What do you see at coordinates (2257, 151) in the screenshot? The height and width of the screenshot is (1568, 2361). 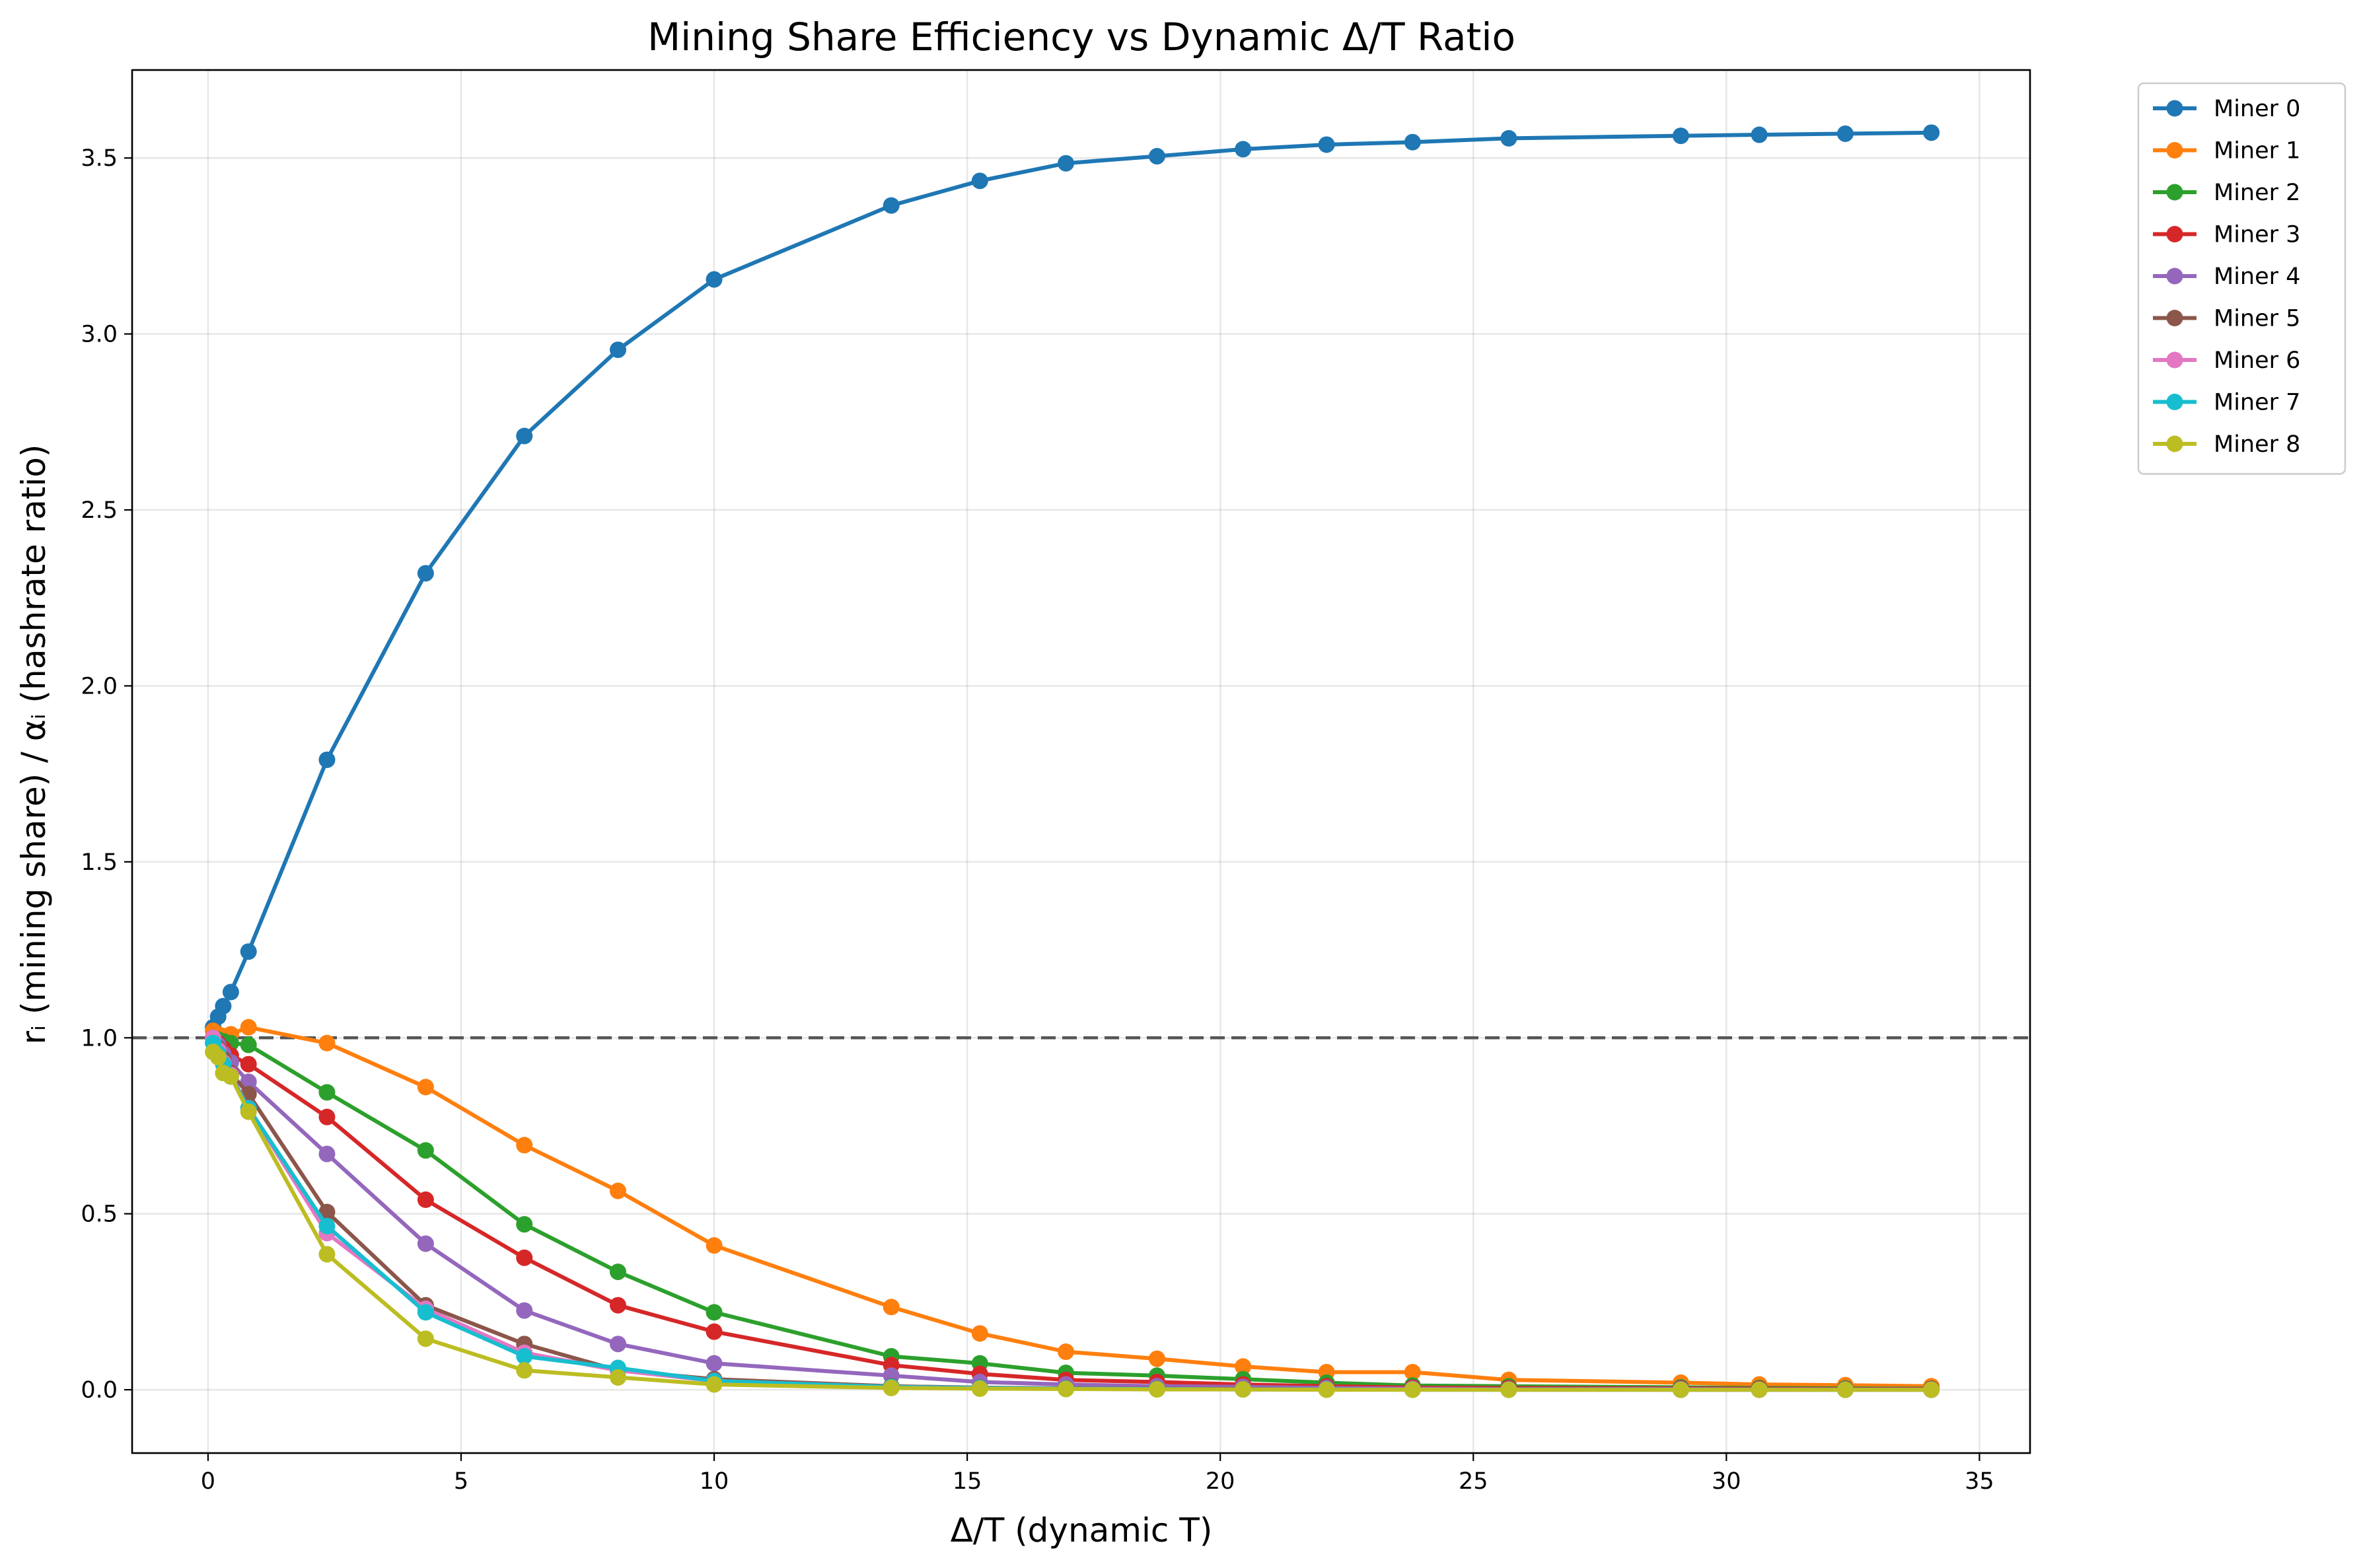 I see `legend-label: Miner 1` at bounding box center [2257, 151].